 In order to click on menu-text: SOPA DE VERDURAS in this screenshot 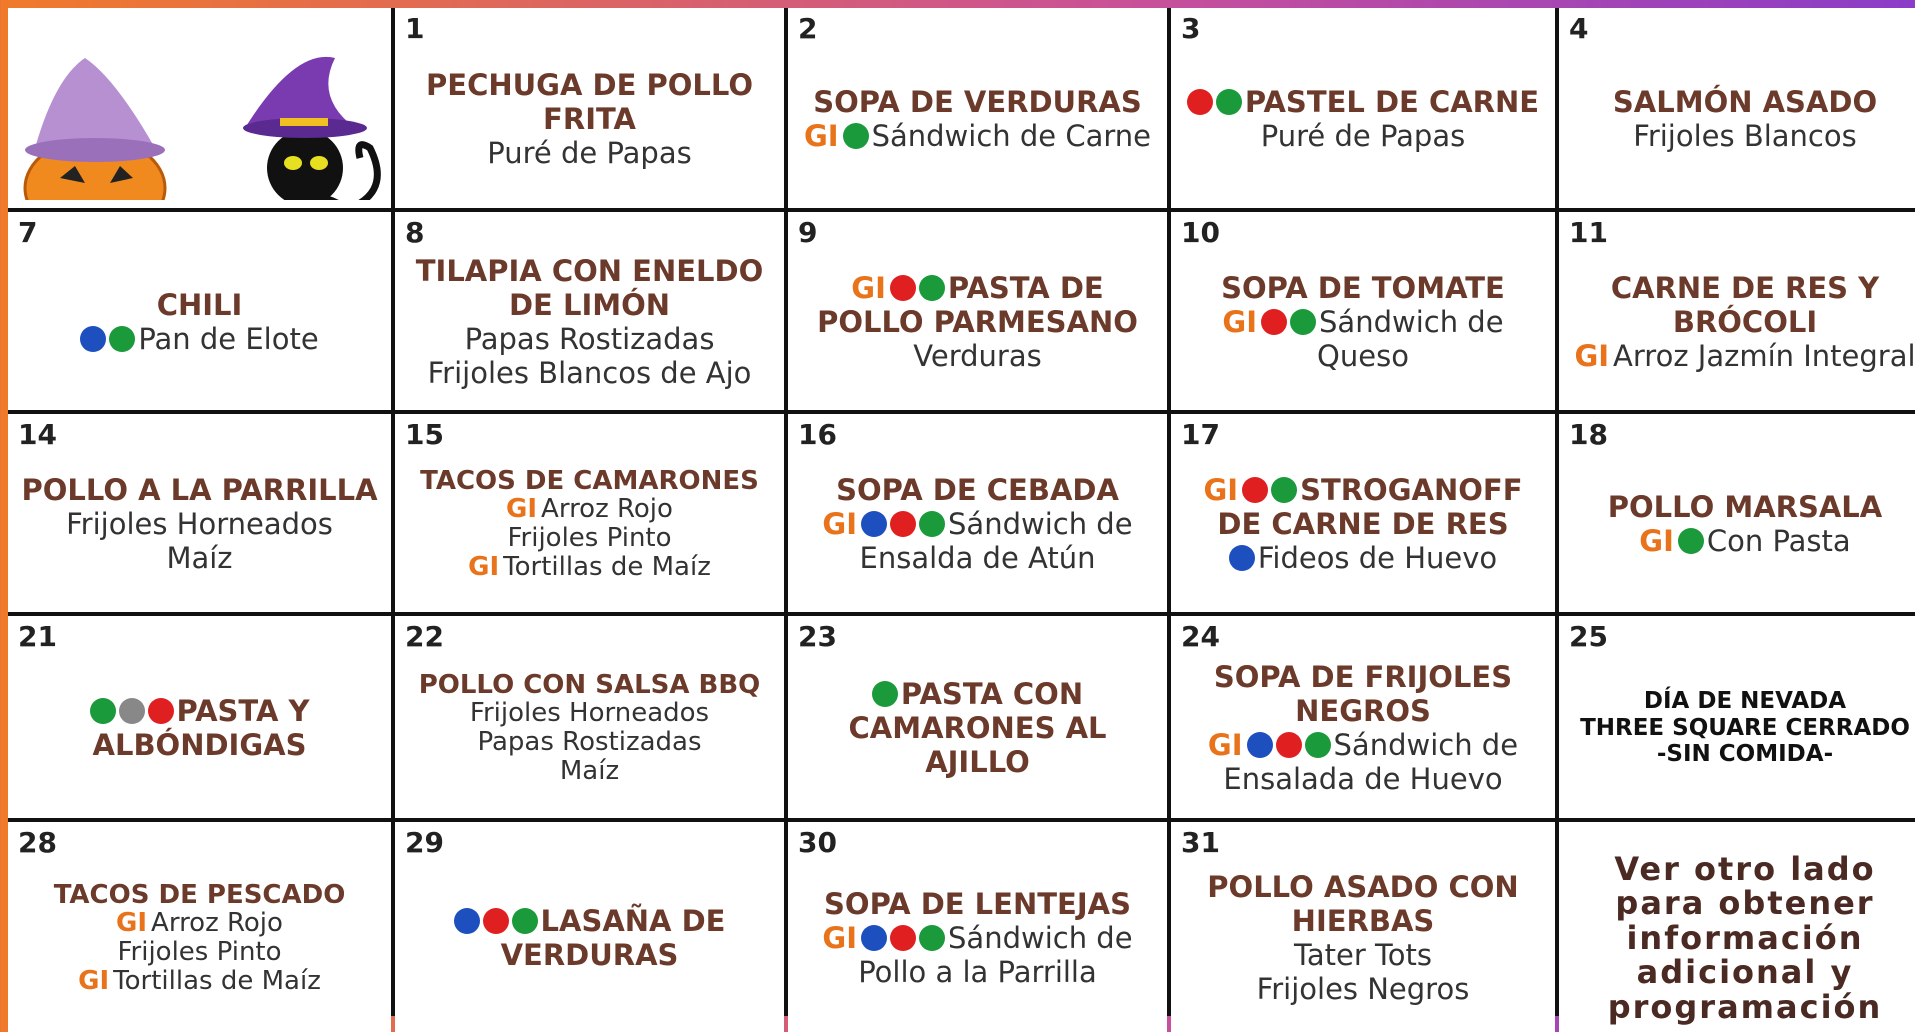, I will do `click(977, 101)`.